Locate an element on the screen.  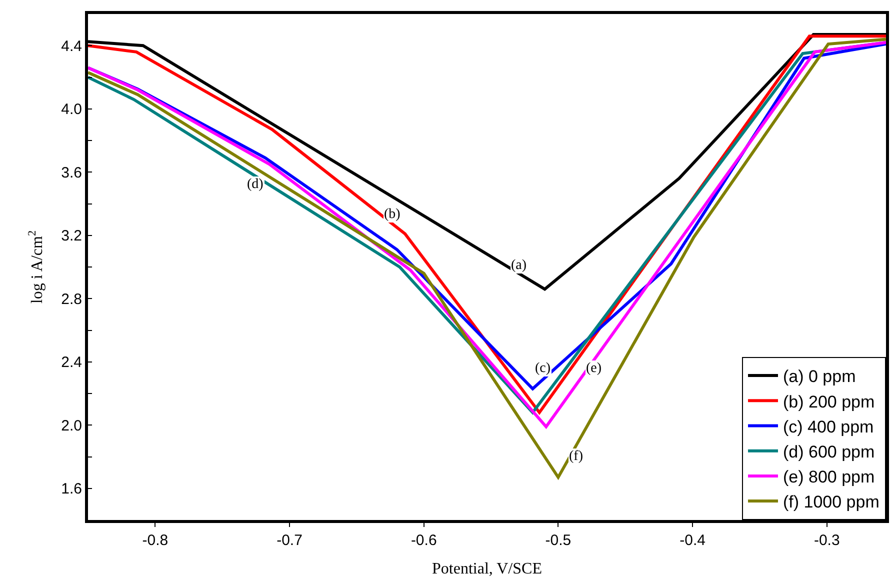
legend-label: (c) 400 ppm is located at coordinates (828, 426).